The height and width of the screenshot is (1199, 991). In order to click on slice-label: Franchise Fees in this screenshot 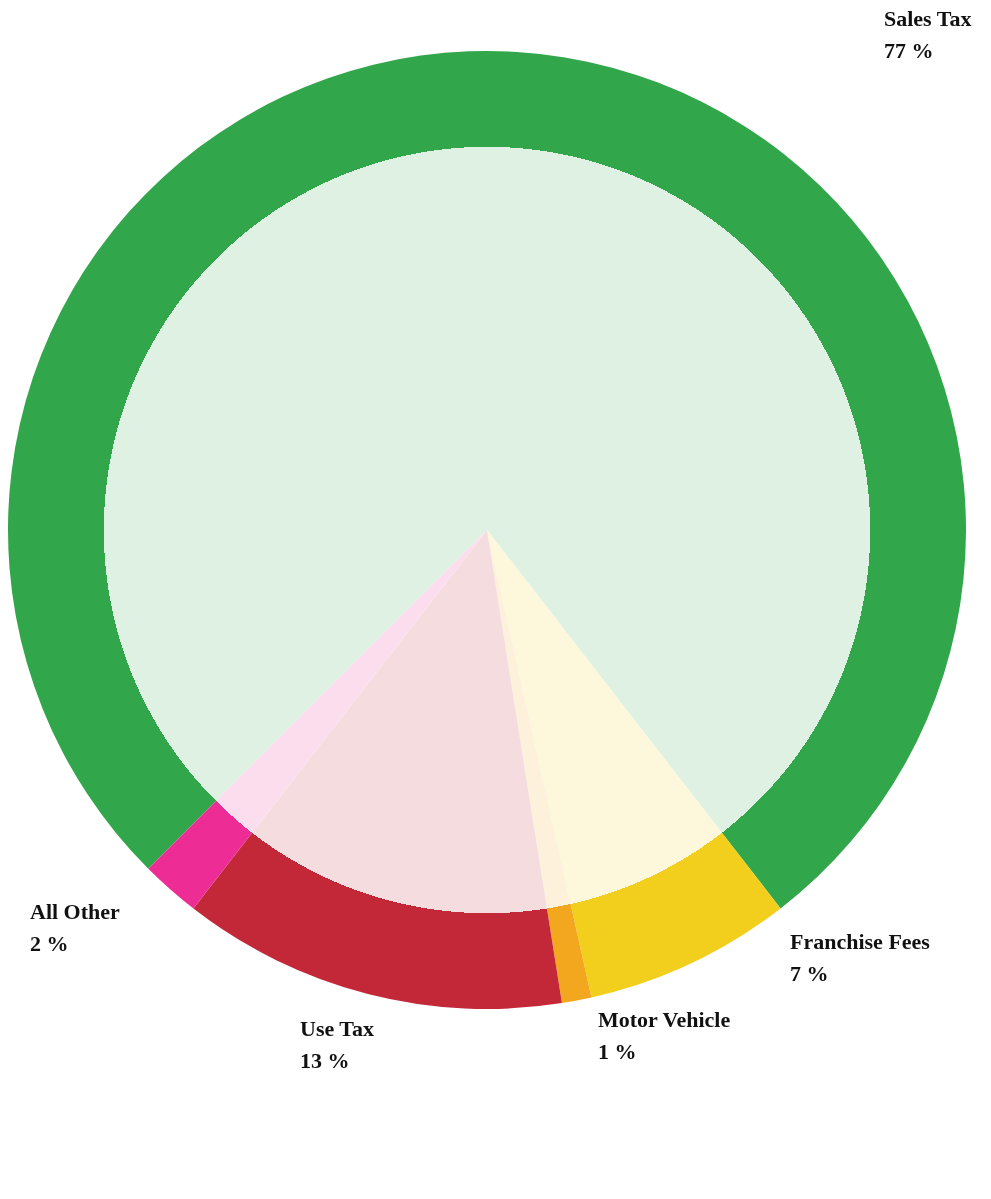, I will do `click(860, 941)`.